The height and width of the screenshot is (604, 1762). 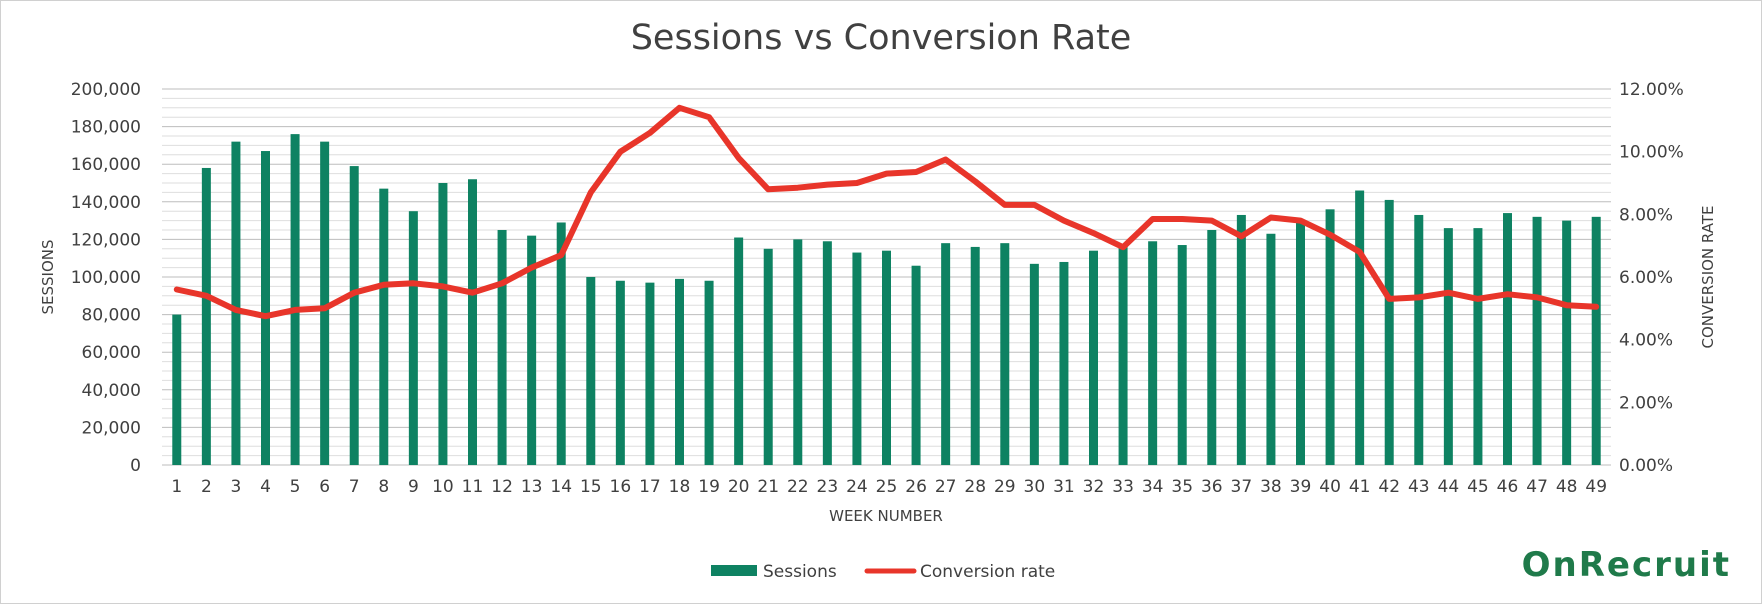 I want to click on y-right-tick-label: 4.00%, so click(x=1646, y=341).